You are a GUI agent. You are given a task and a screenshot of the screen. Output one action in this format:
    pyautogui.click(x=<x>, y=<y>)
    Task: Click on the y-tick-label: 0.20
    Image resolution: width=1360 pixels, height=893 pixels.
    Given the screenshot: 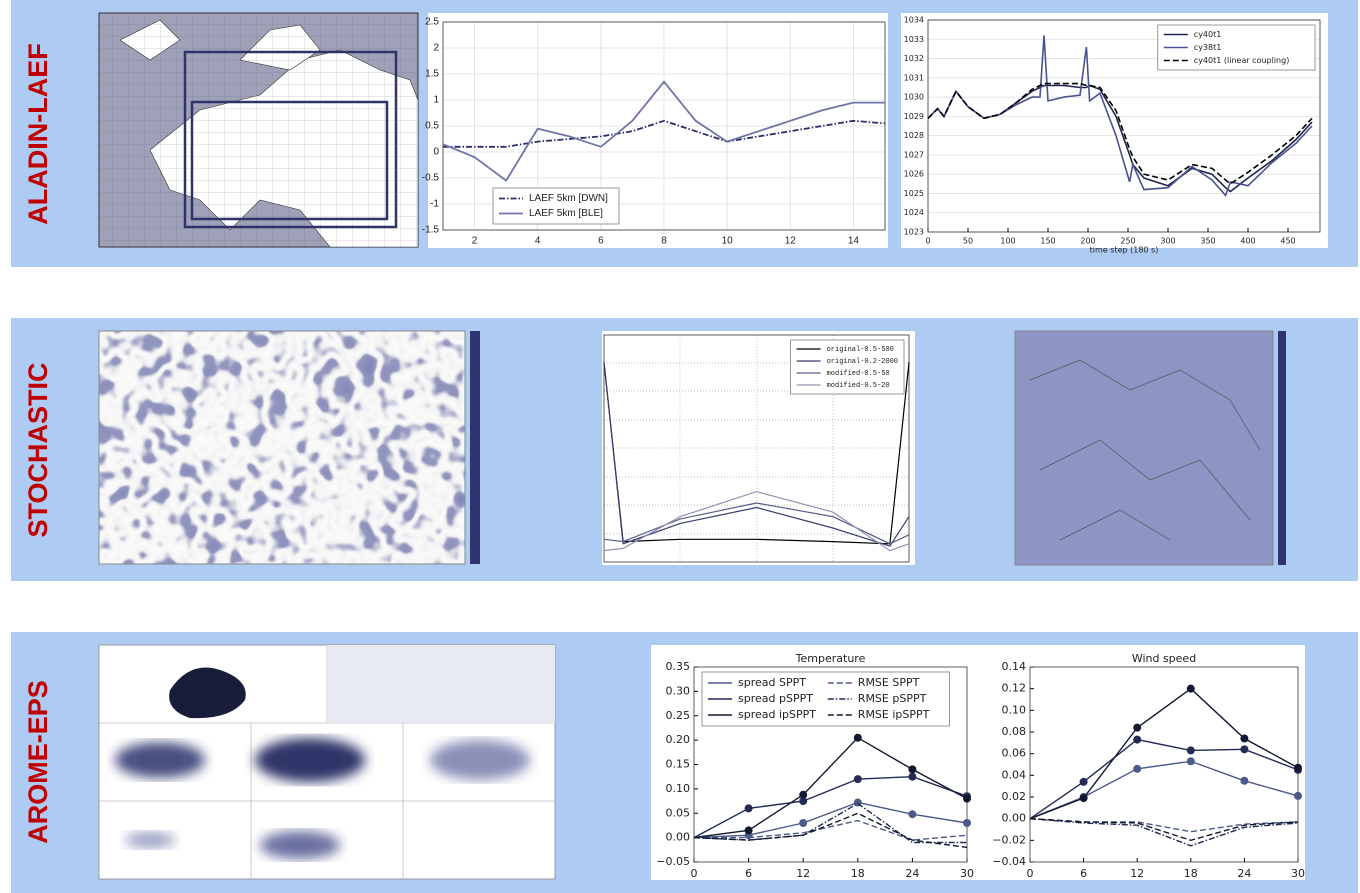 What is the action you would take?
    pyautogui.click(x=678, y=739)
    